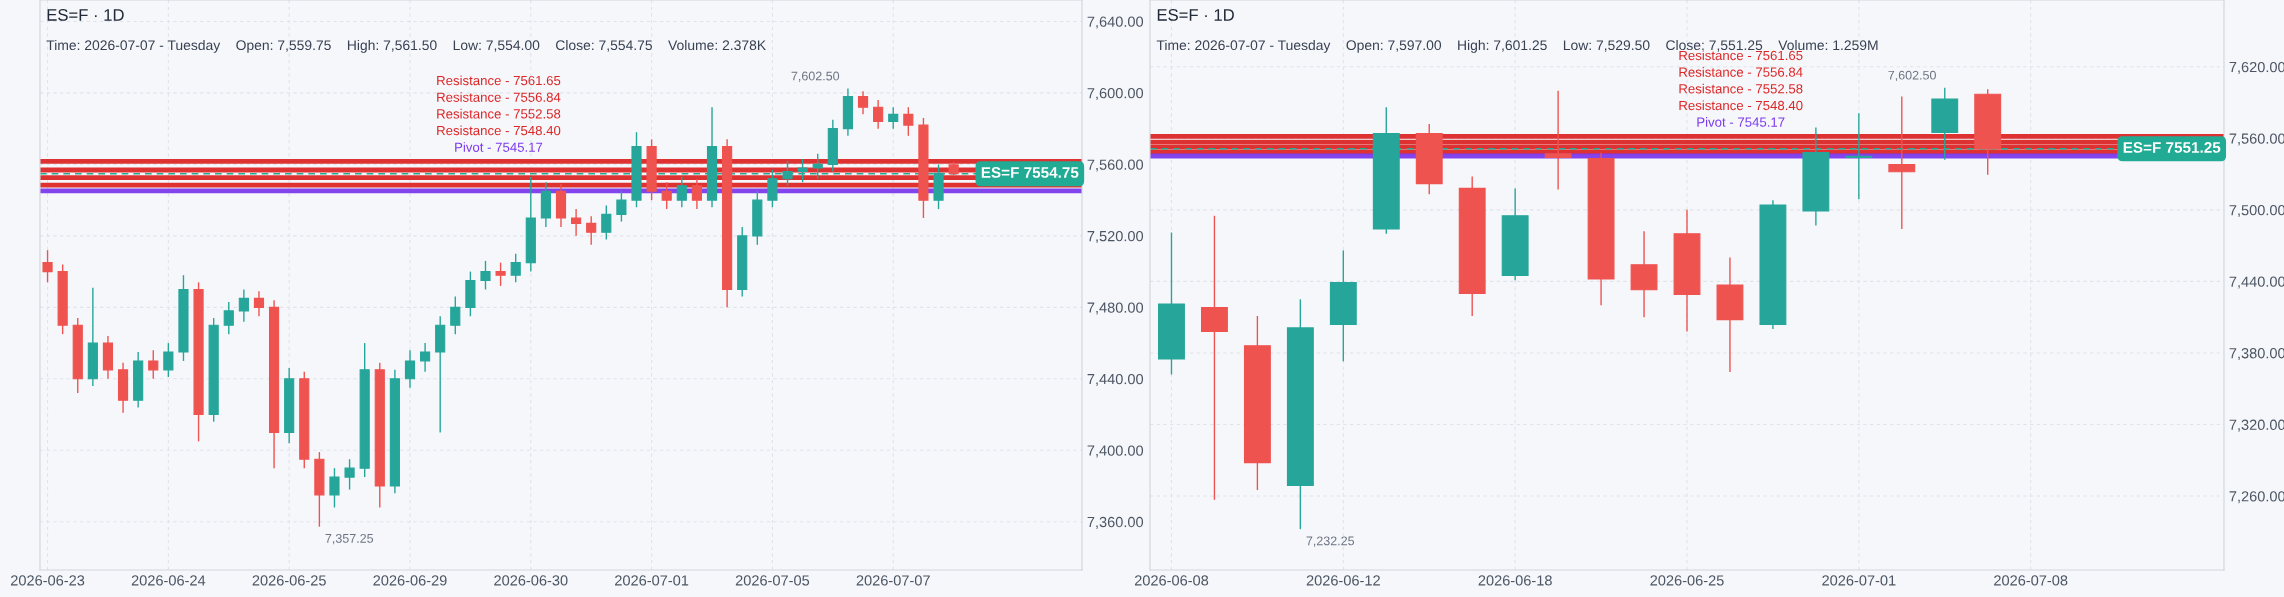 The width and height of the screenshot is (2284, 597). I want to click on y-tick-label: 7,640.00, so click(1115, 22).